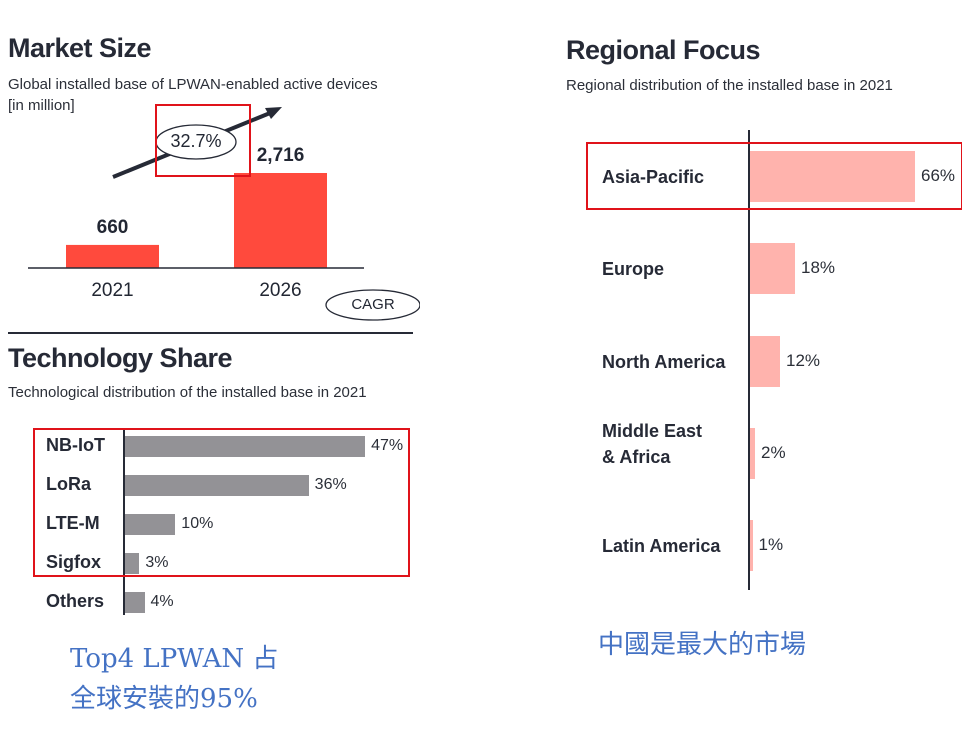 The image size is (962, 746). Describe the element at coordinates (221, 502) in the screenshot. I see `top4-highlight-box` at that location.